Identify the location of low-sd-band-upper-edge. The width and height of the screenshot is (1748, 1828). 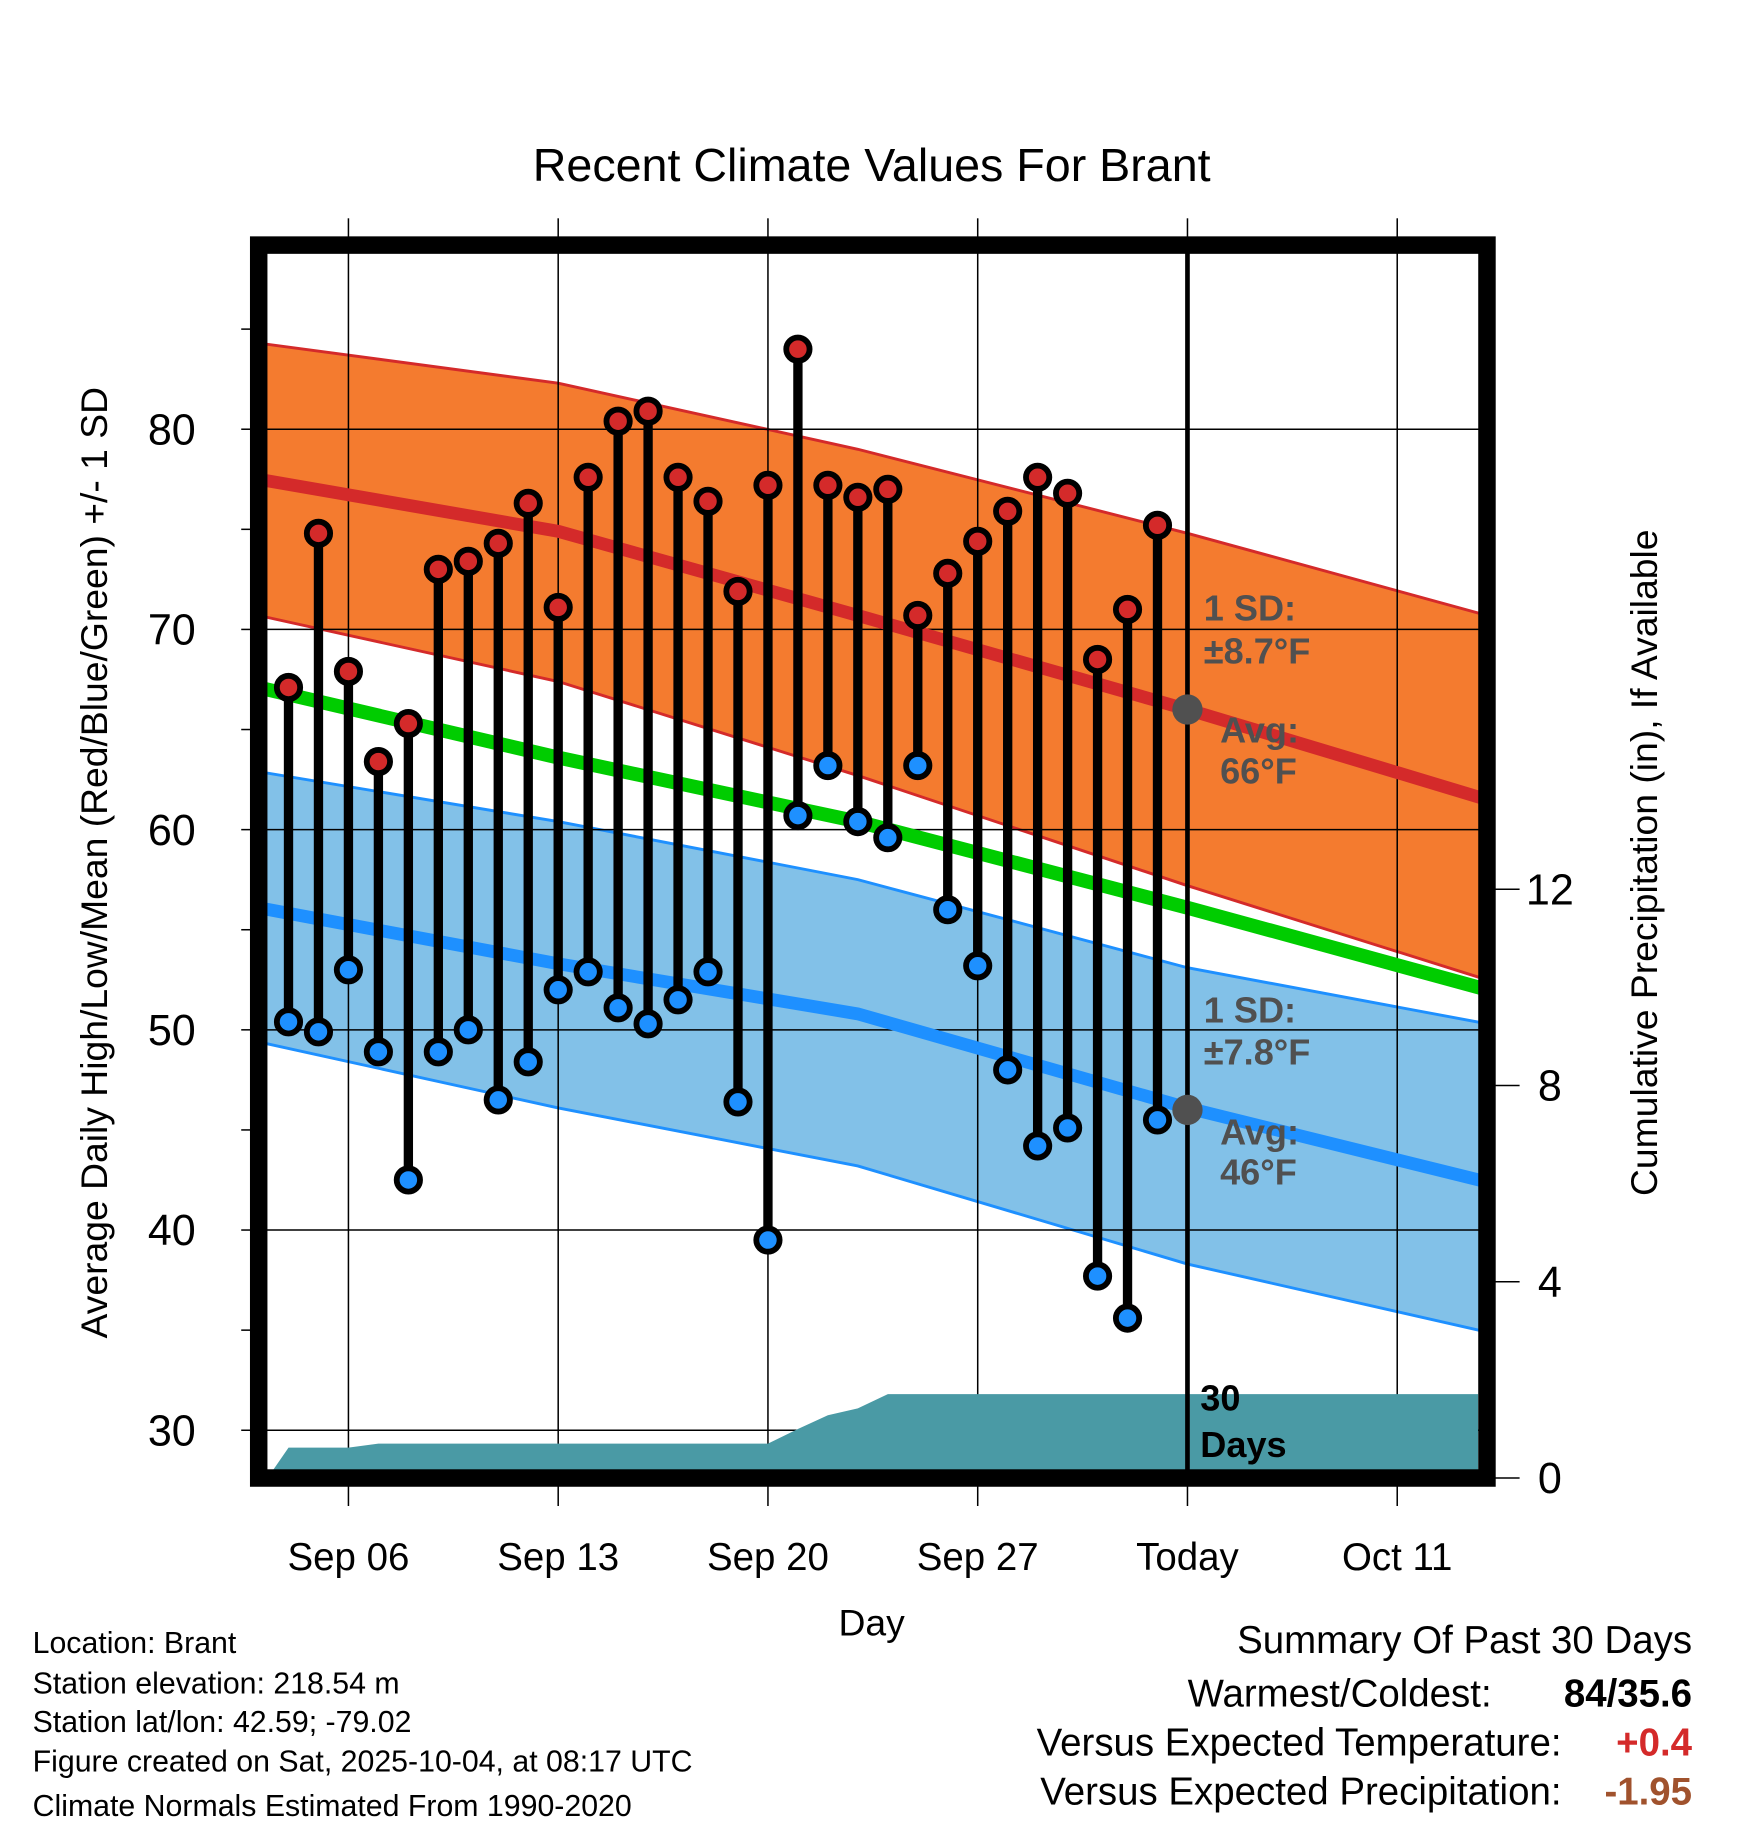
(872, 897).